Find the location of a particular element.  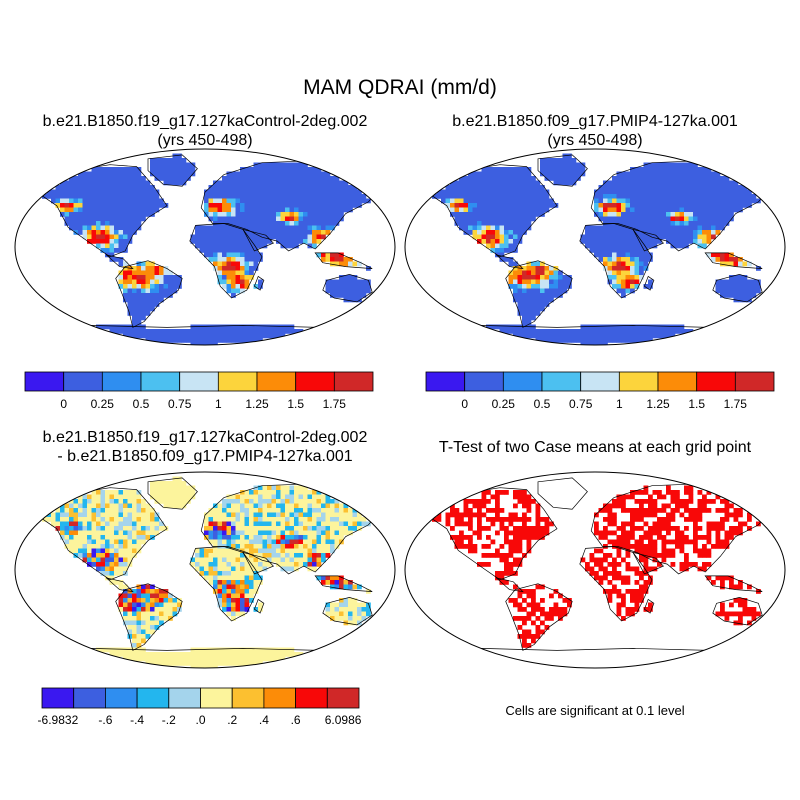

colorbar-pmip4: 0 0.25 0.5 0.75 1 1.25 1.5 1.75 is located at coordinates (600, 391).